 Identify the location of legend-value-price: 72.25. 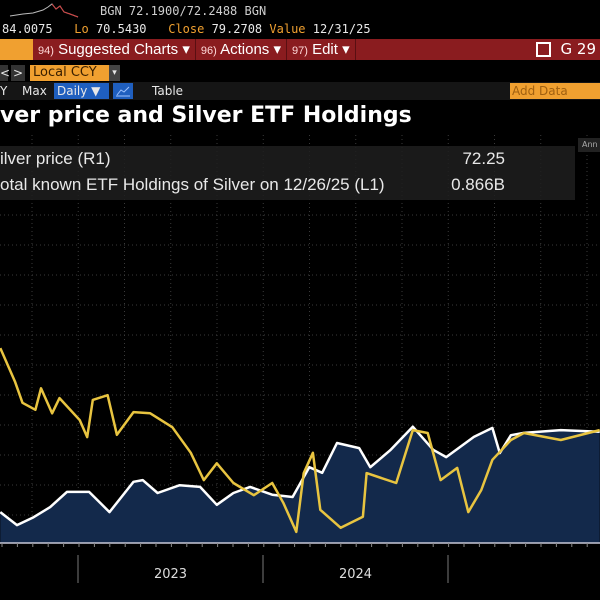
(483, 158).